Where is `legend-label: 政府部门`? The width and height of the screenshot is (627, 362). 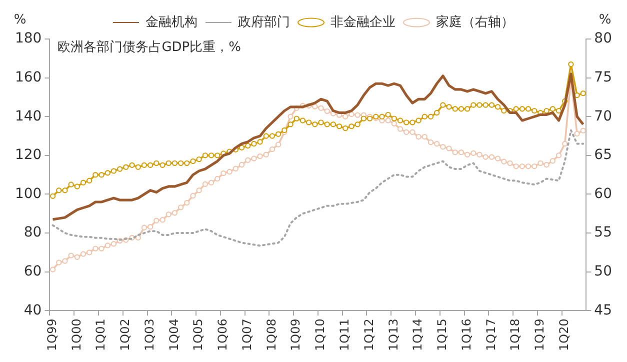 legend-label: 政府部门 is located at coordinates (264, 22).